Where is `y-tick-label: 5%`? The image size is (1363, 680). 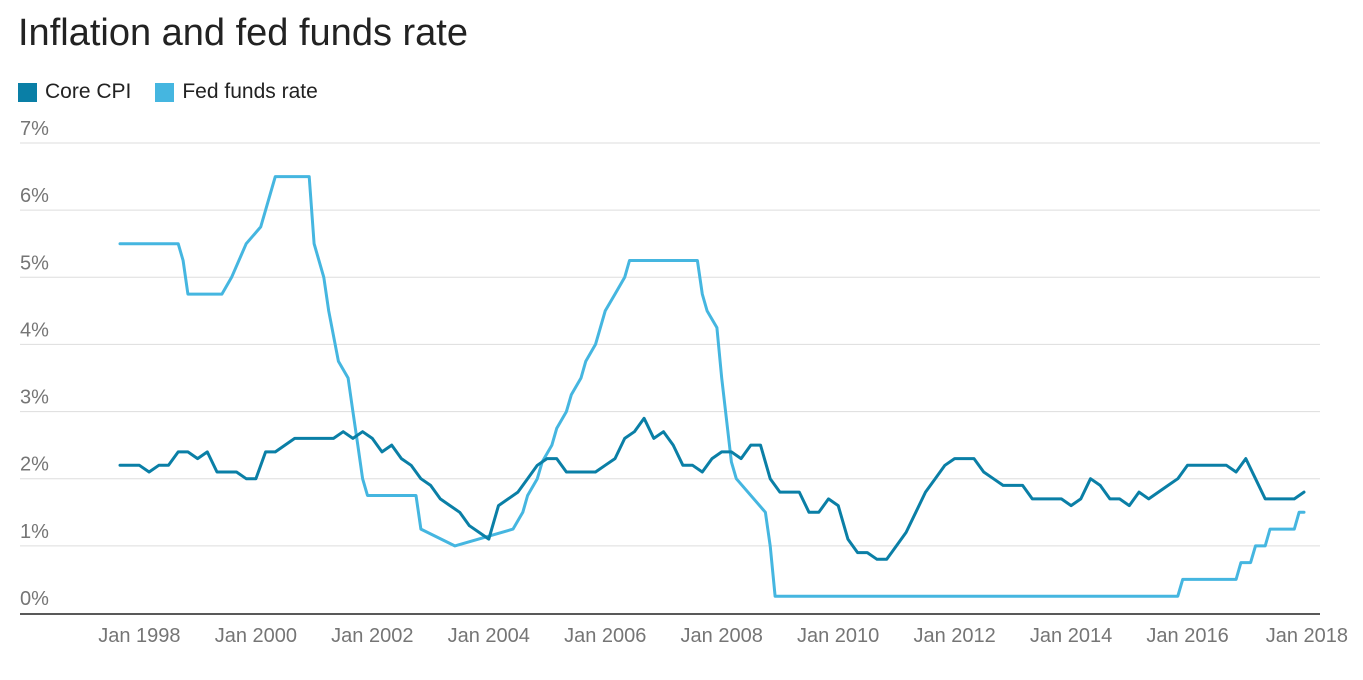 y-tick-label: 5% is located at coordinates (34, 263).